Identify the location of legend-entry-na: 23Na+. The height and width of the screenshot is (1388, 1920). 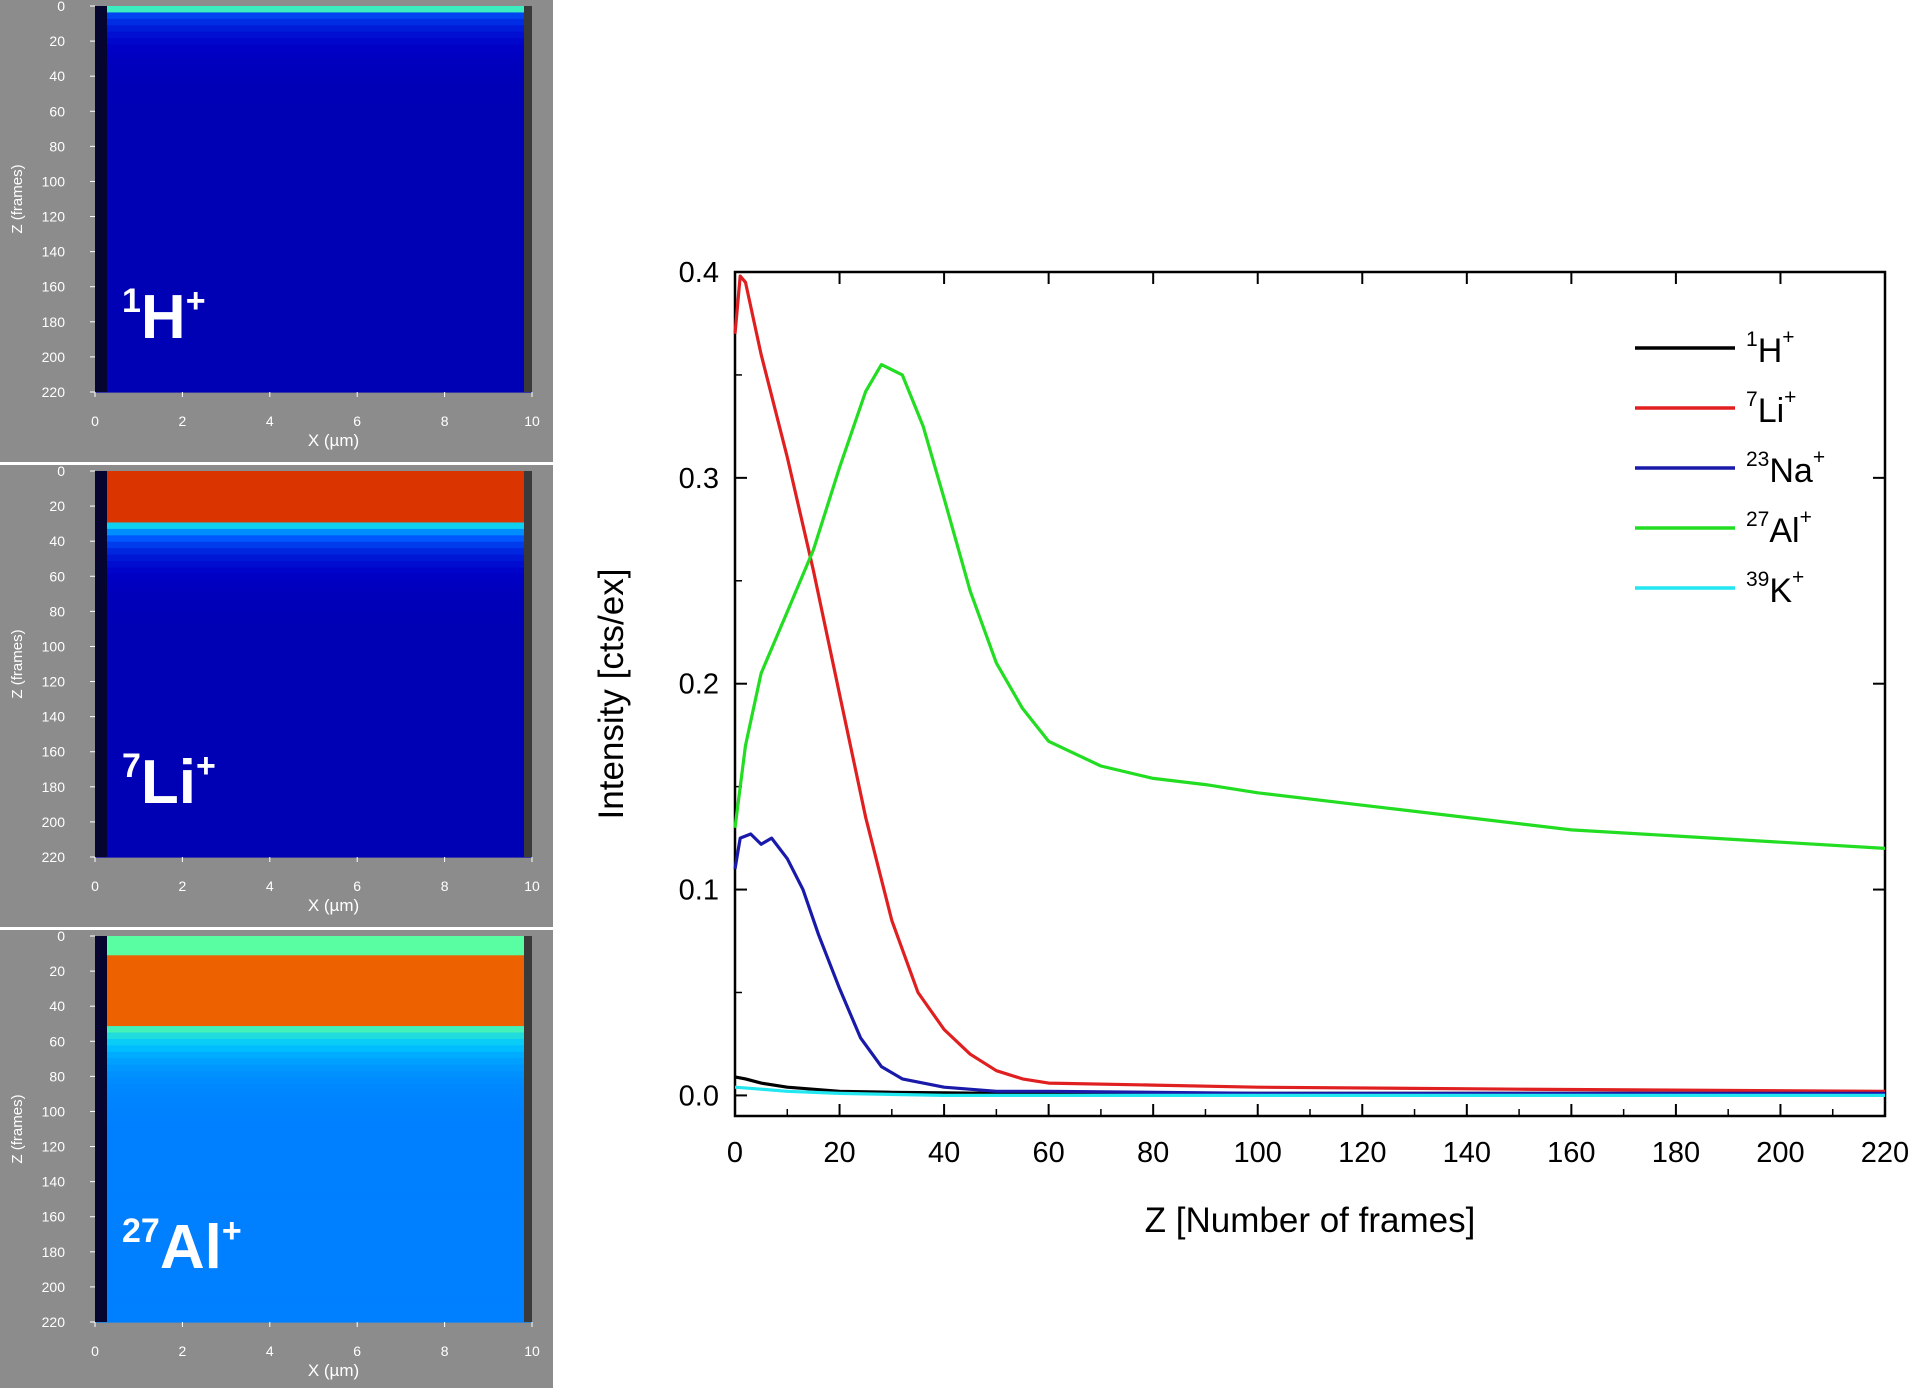
(1785, 468).